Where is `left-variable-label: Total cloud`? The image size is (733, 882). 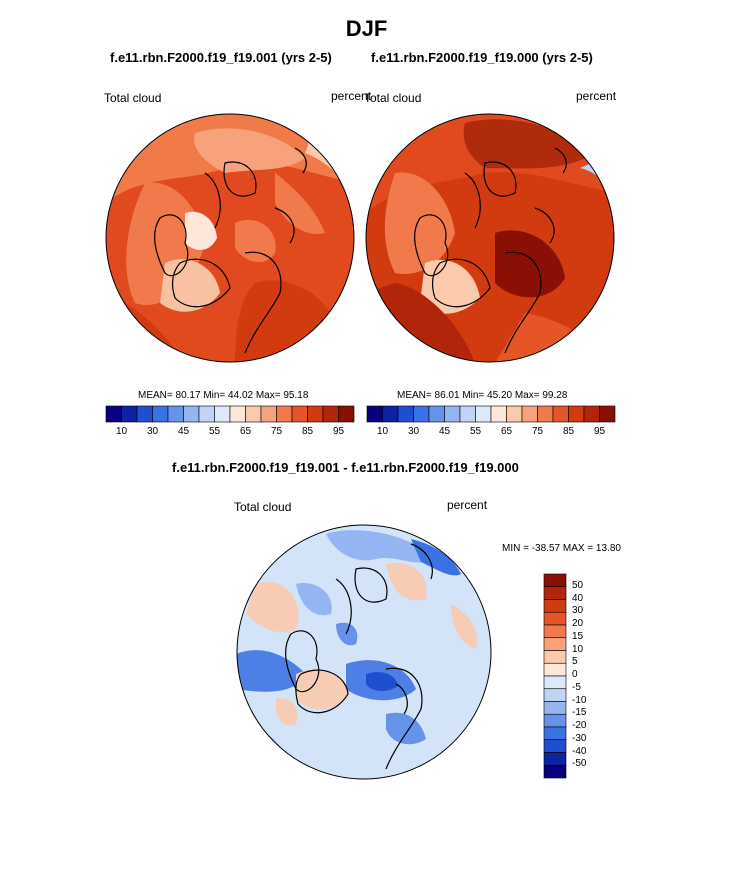
left-variable-label: Total cloud is located at coordinates (133, 98).